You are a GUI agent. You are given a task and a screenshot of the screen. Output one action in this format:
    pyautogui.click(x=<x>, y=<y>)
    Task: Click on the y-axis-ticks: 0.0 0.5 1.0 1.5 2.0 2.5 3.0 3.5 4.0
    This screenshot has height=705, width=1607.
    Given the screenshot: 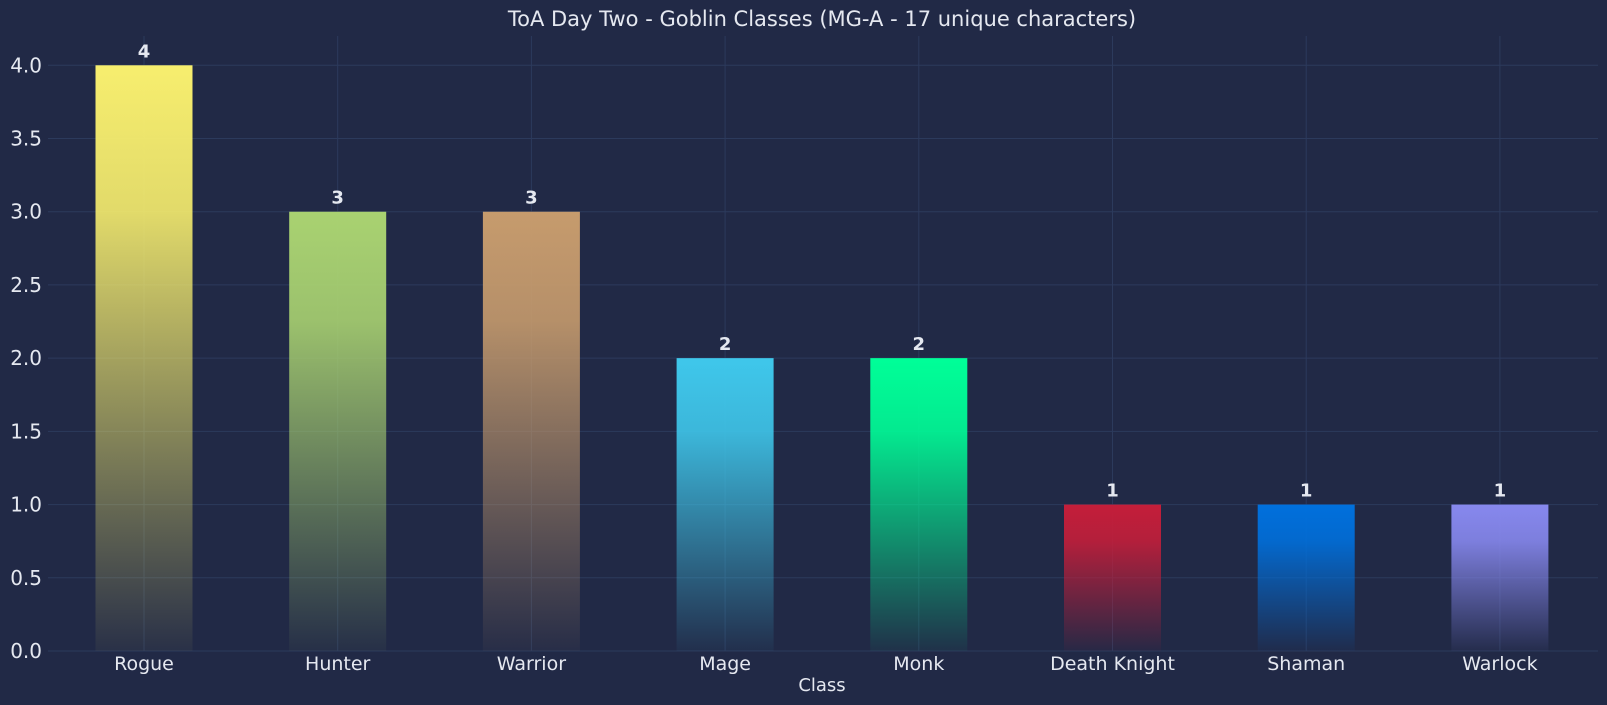 What is the action you would take?
    pyautogui.click(x=26, y=358)
    